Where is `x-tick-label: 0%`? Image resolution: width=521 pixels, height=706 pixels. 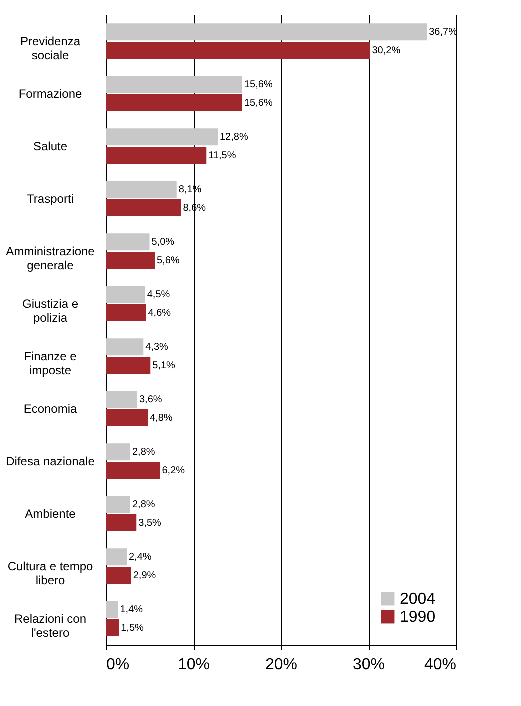 x-tick-label: 0% is located at coordinates (118, 665).